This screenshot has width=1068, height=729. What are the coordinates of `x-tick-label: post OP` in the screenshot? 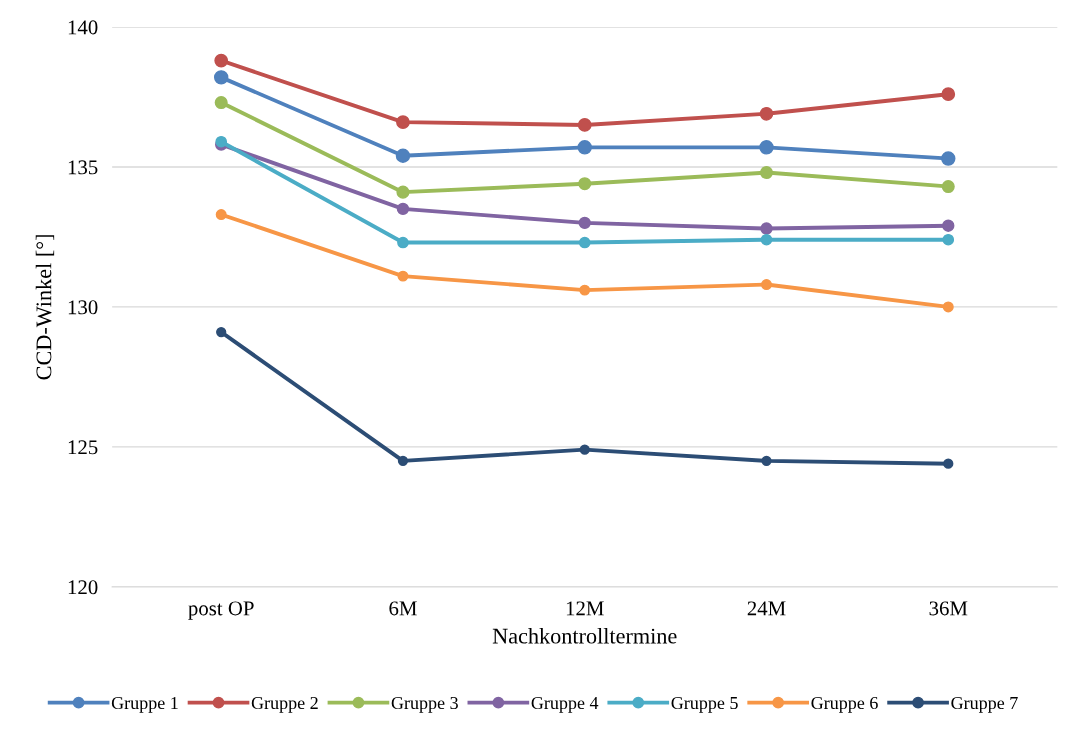 It's located at (221, 610).